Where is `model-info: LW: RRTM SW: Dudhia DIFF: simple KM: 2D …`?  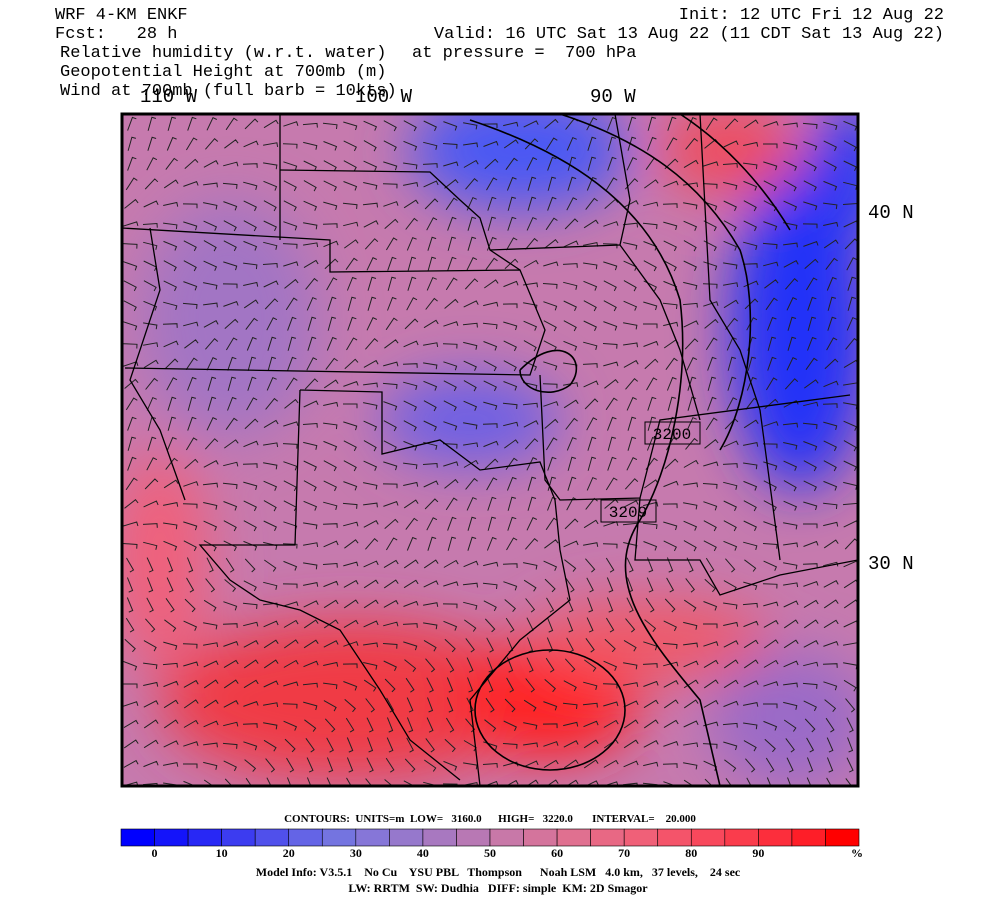 model-info: LW: RRTM SW: Dudhia DIFF: simple KM: 2D … is located at coordinates (498, 888).